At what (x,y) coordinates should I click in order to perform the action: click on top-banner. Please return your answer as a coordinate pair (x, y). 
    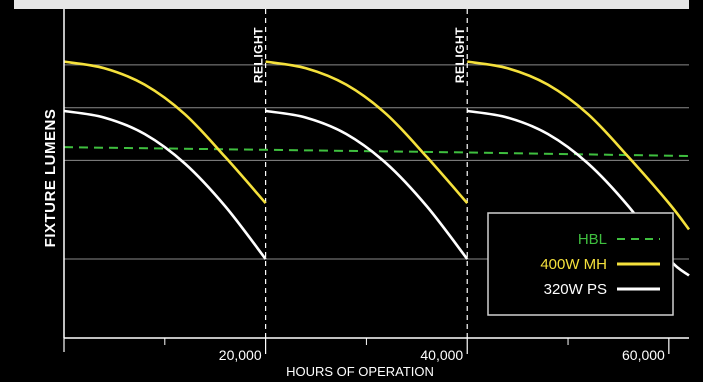
    Looking at the image, I should click on (351, 4).